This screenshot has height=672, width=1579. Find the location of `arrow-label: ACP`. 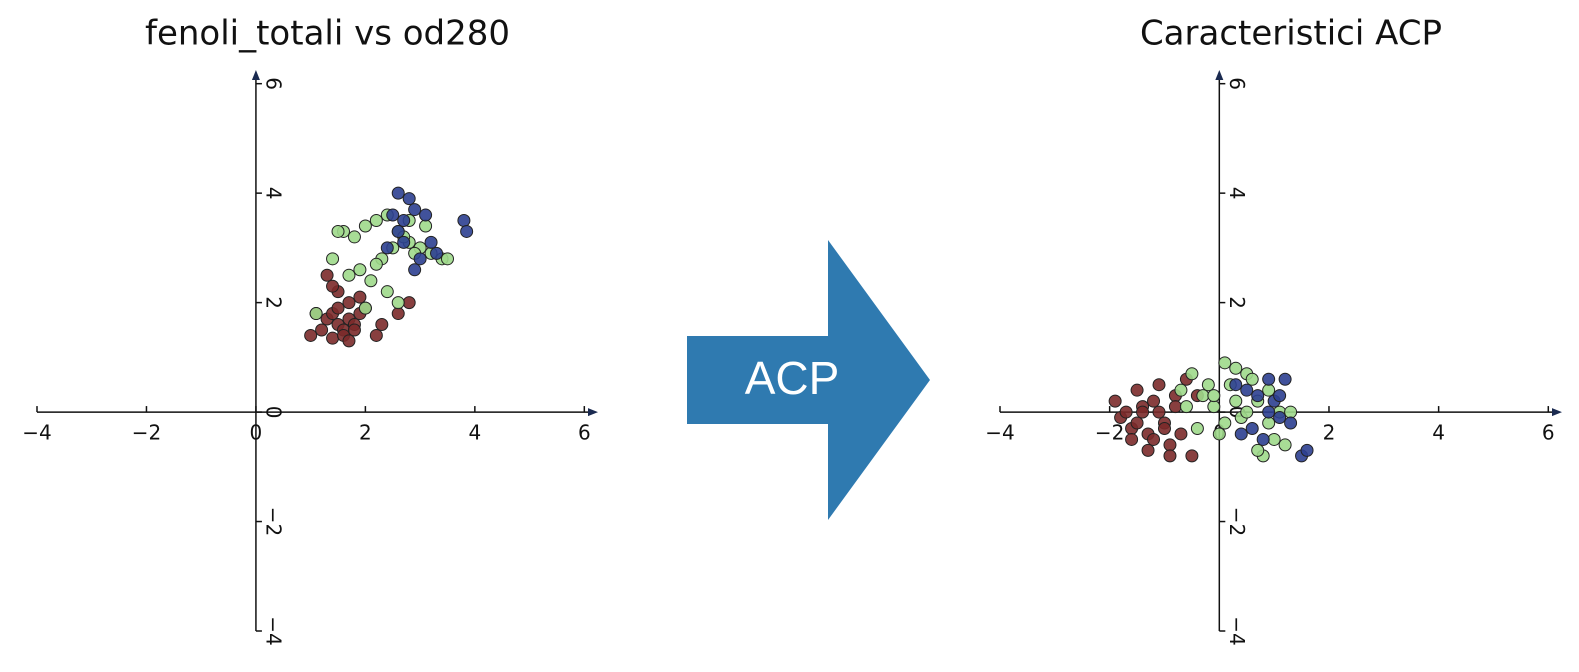

arrow-label: ACP is located at coordinates (792, 378).